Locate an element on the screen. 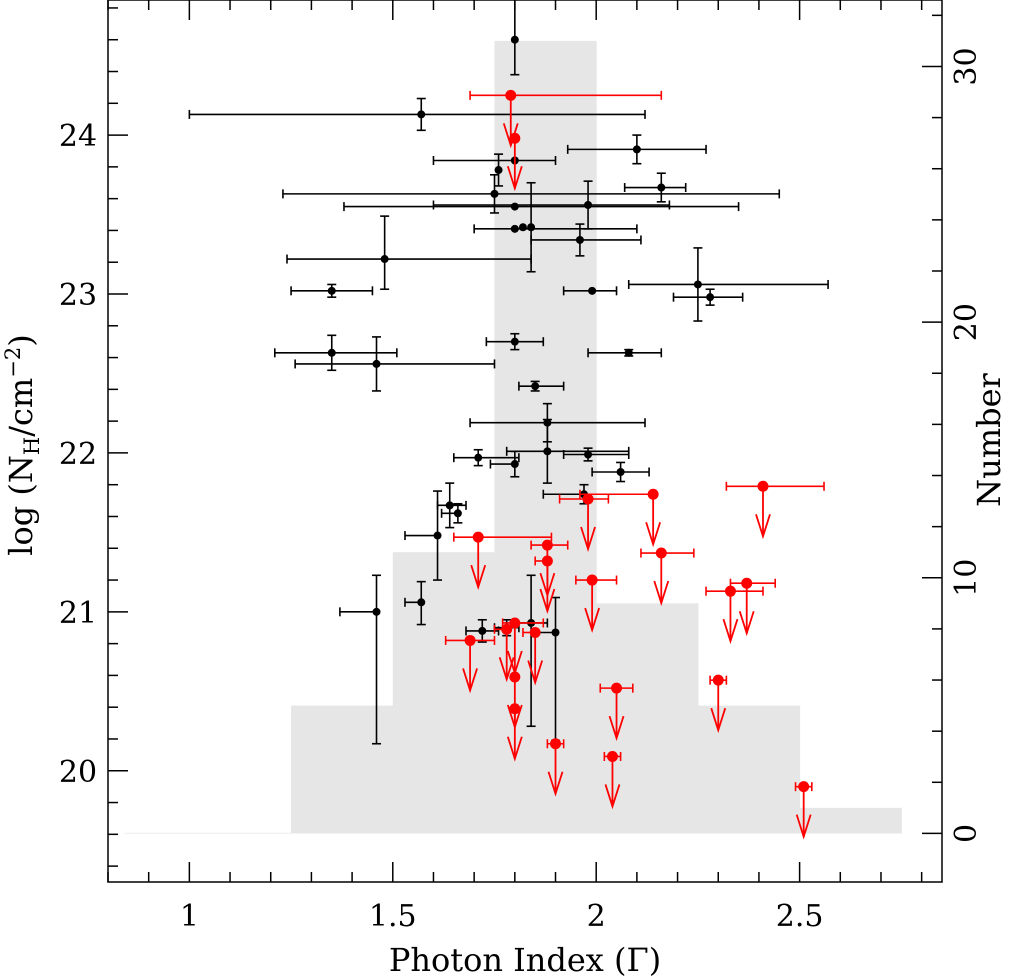  x-axis-title: Photon Index (Γ) is located at coordinates (525, 959).